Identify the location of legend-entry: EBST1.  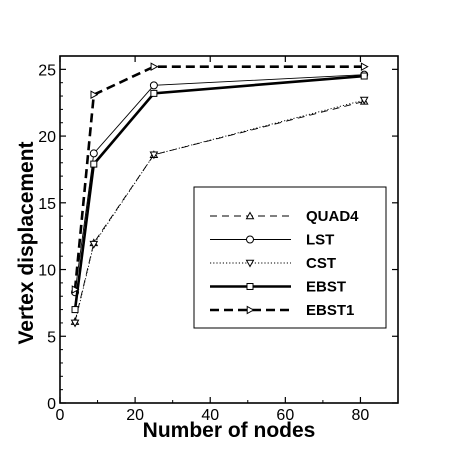
(282, 310).